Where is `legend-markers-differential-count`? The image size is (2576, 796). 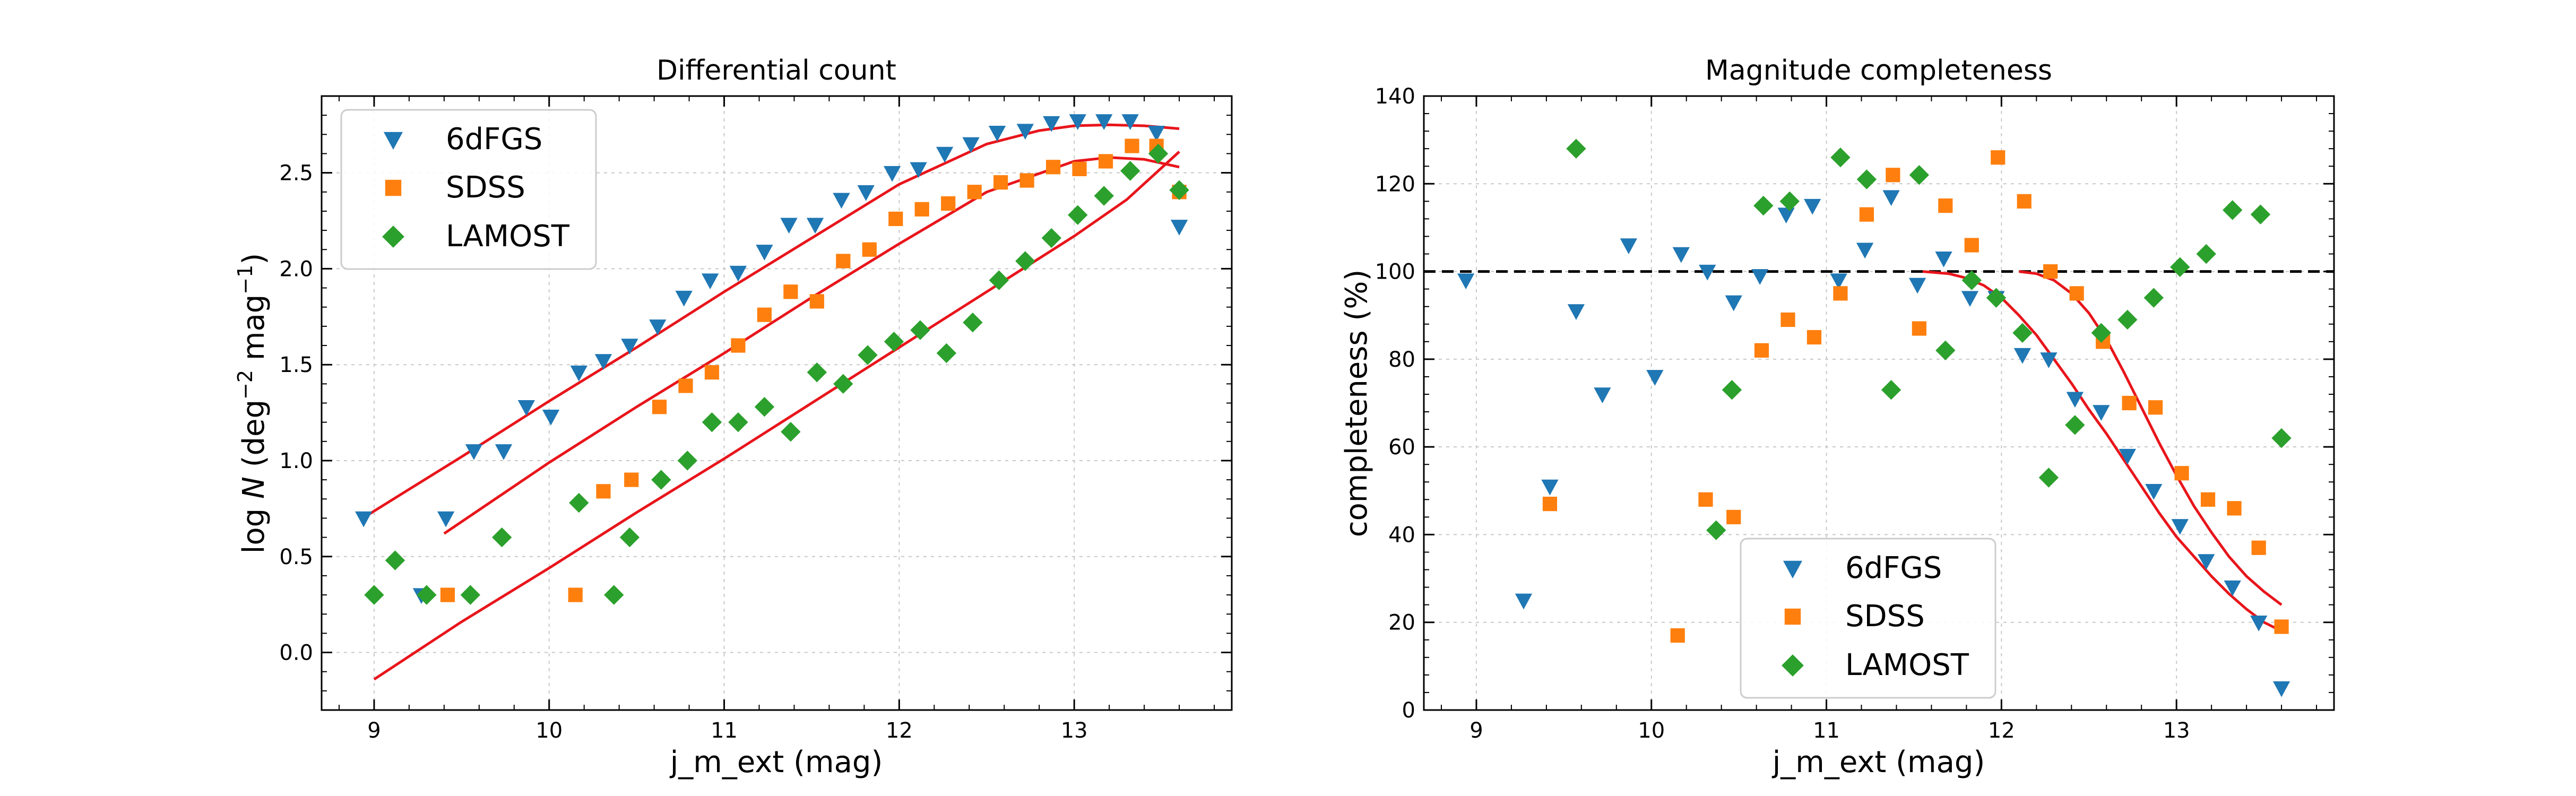 legend-markers-differential-count is located at coordinates (393, 190).